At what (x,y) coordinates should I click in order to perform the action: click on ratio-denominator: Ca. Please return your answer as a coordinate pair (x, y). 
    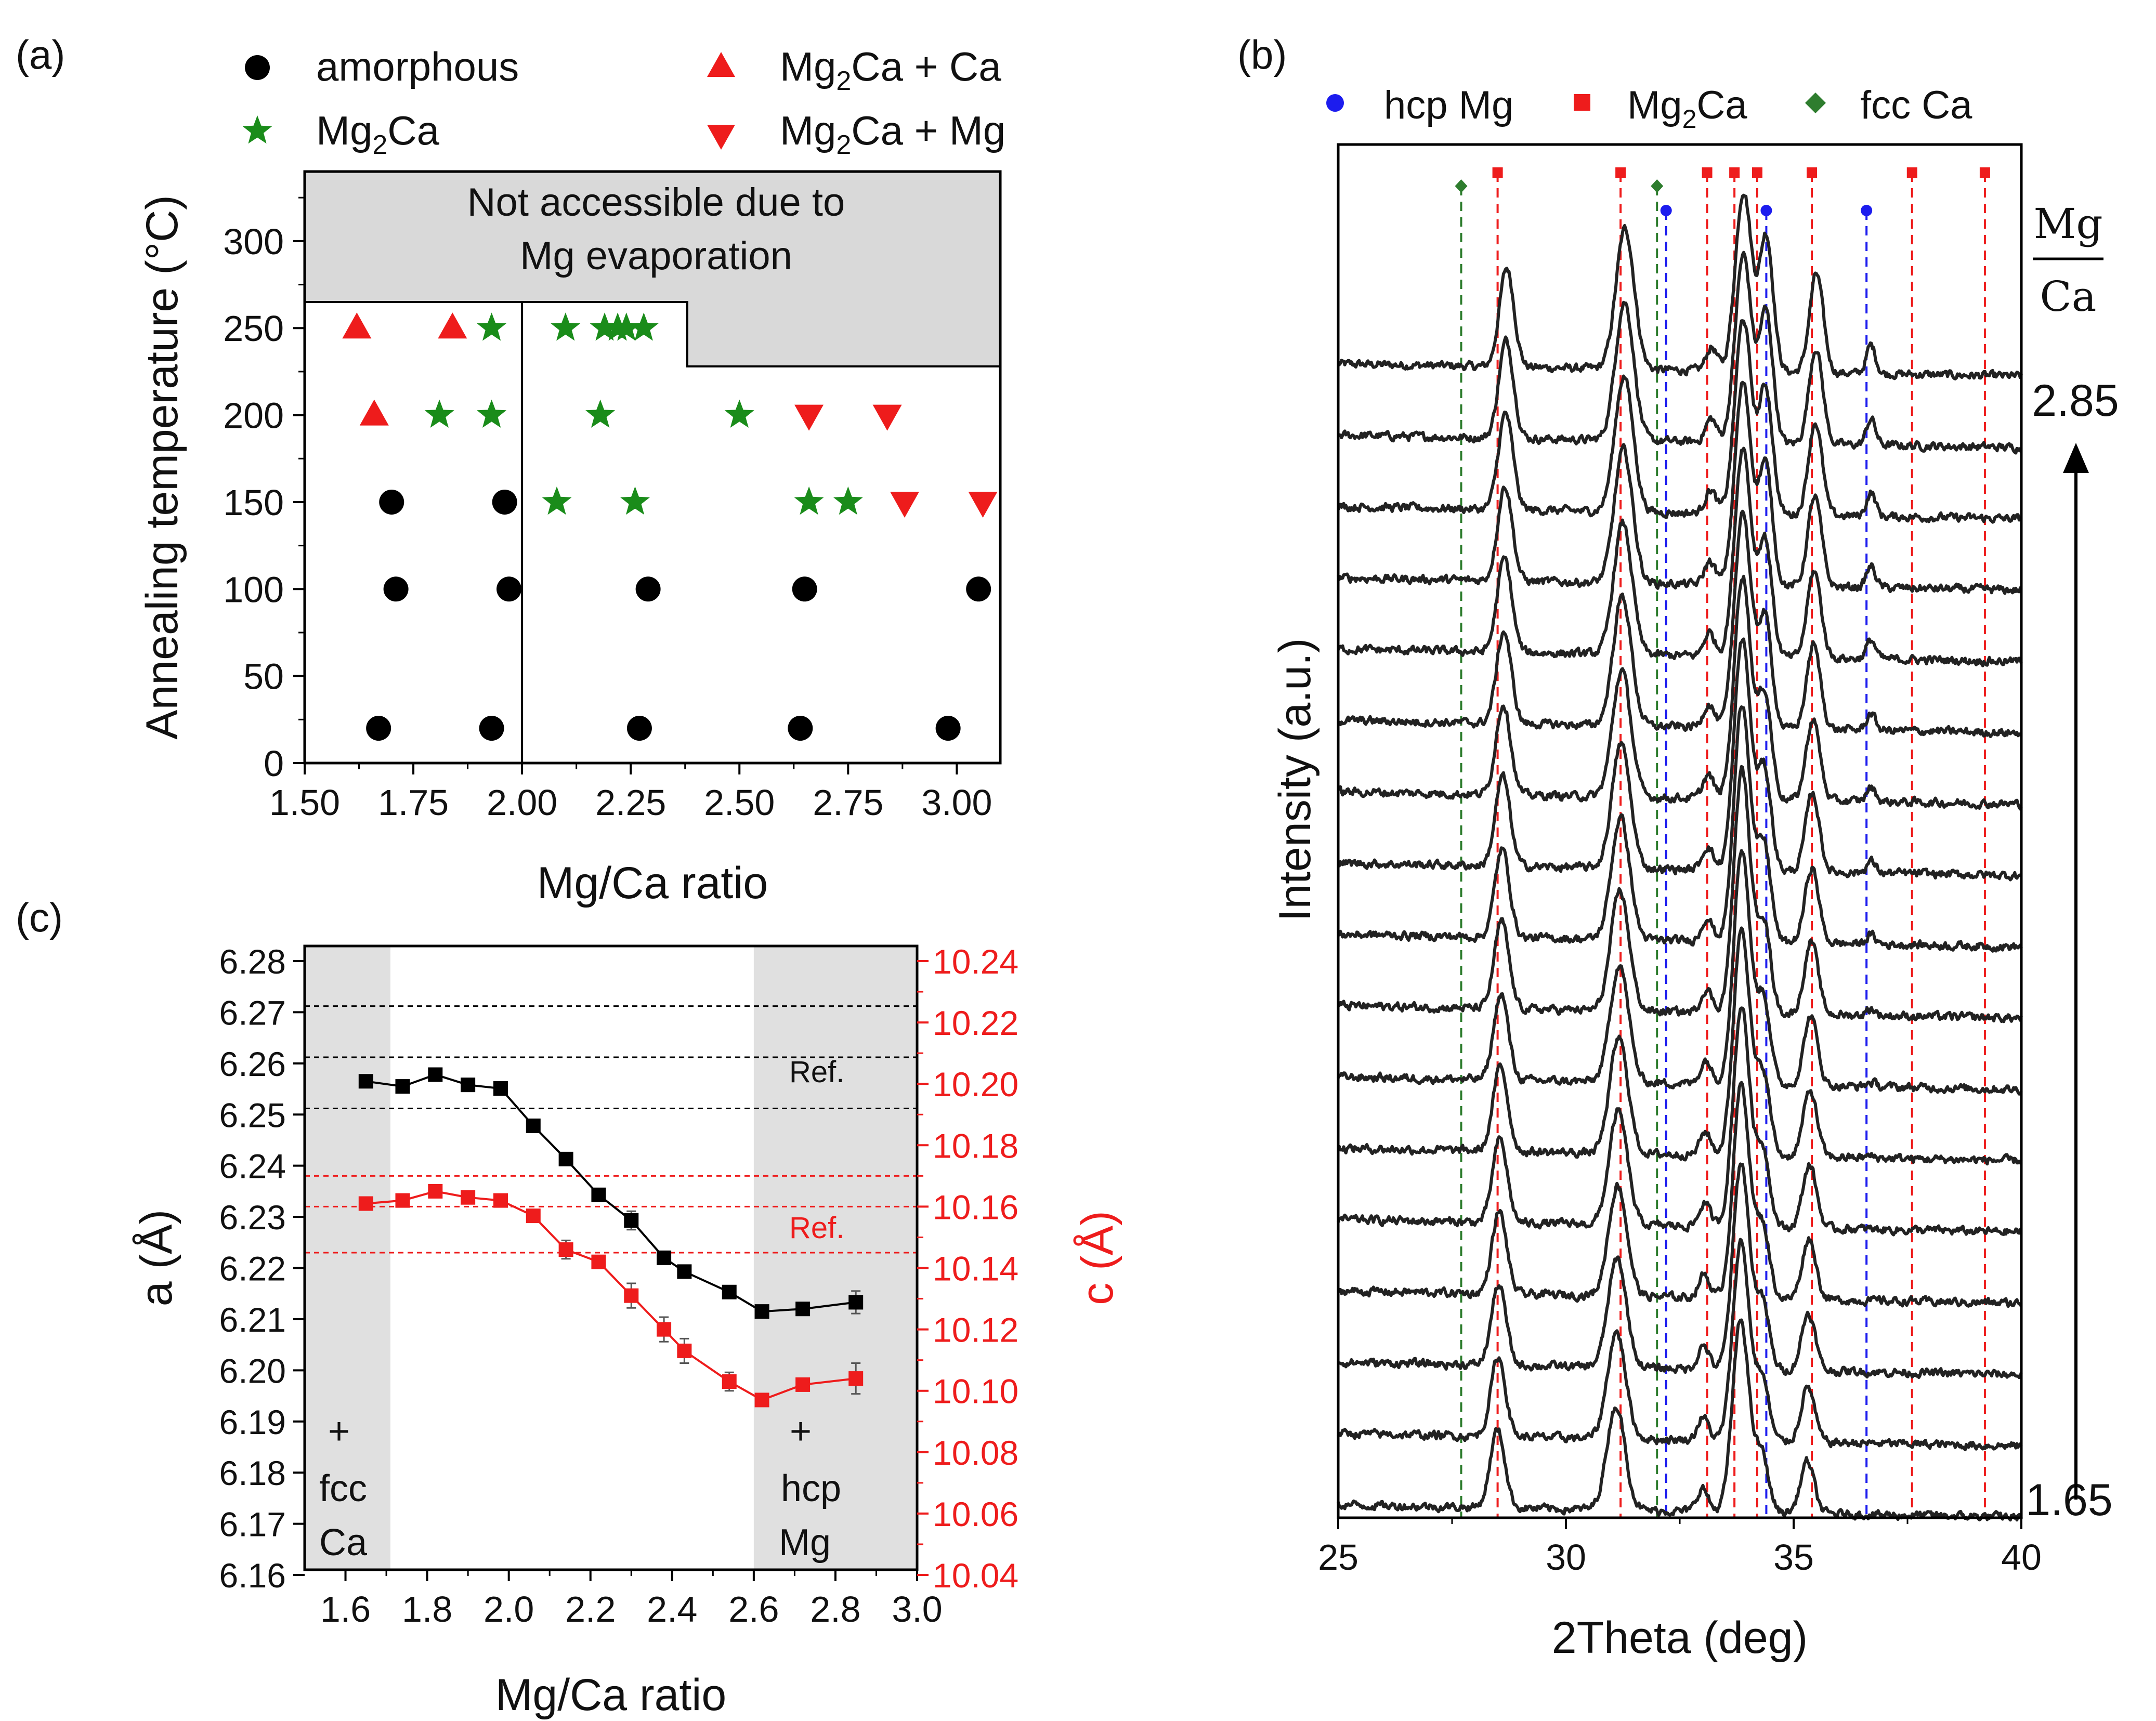
    Looking at the image, I should click on (2068, 296).